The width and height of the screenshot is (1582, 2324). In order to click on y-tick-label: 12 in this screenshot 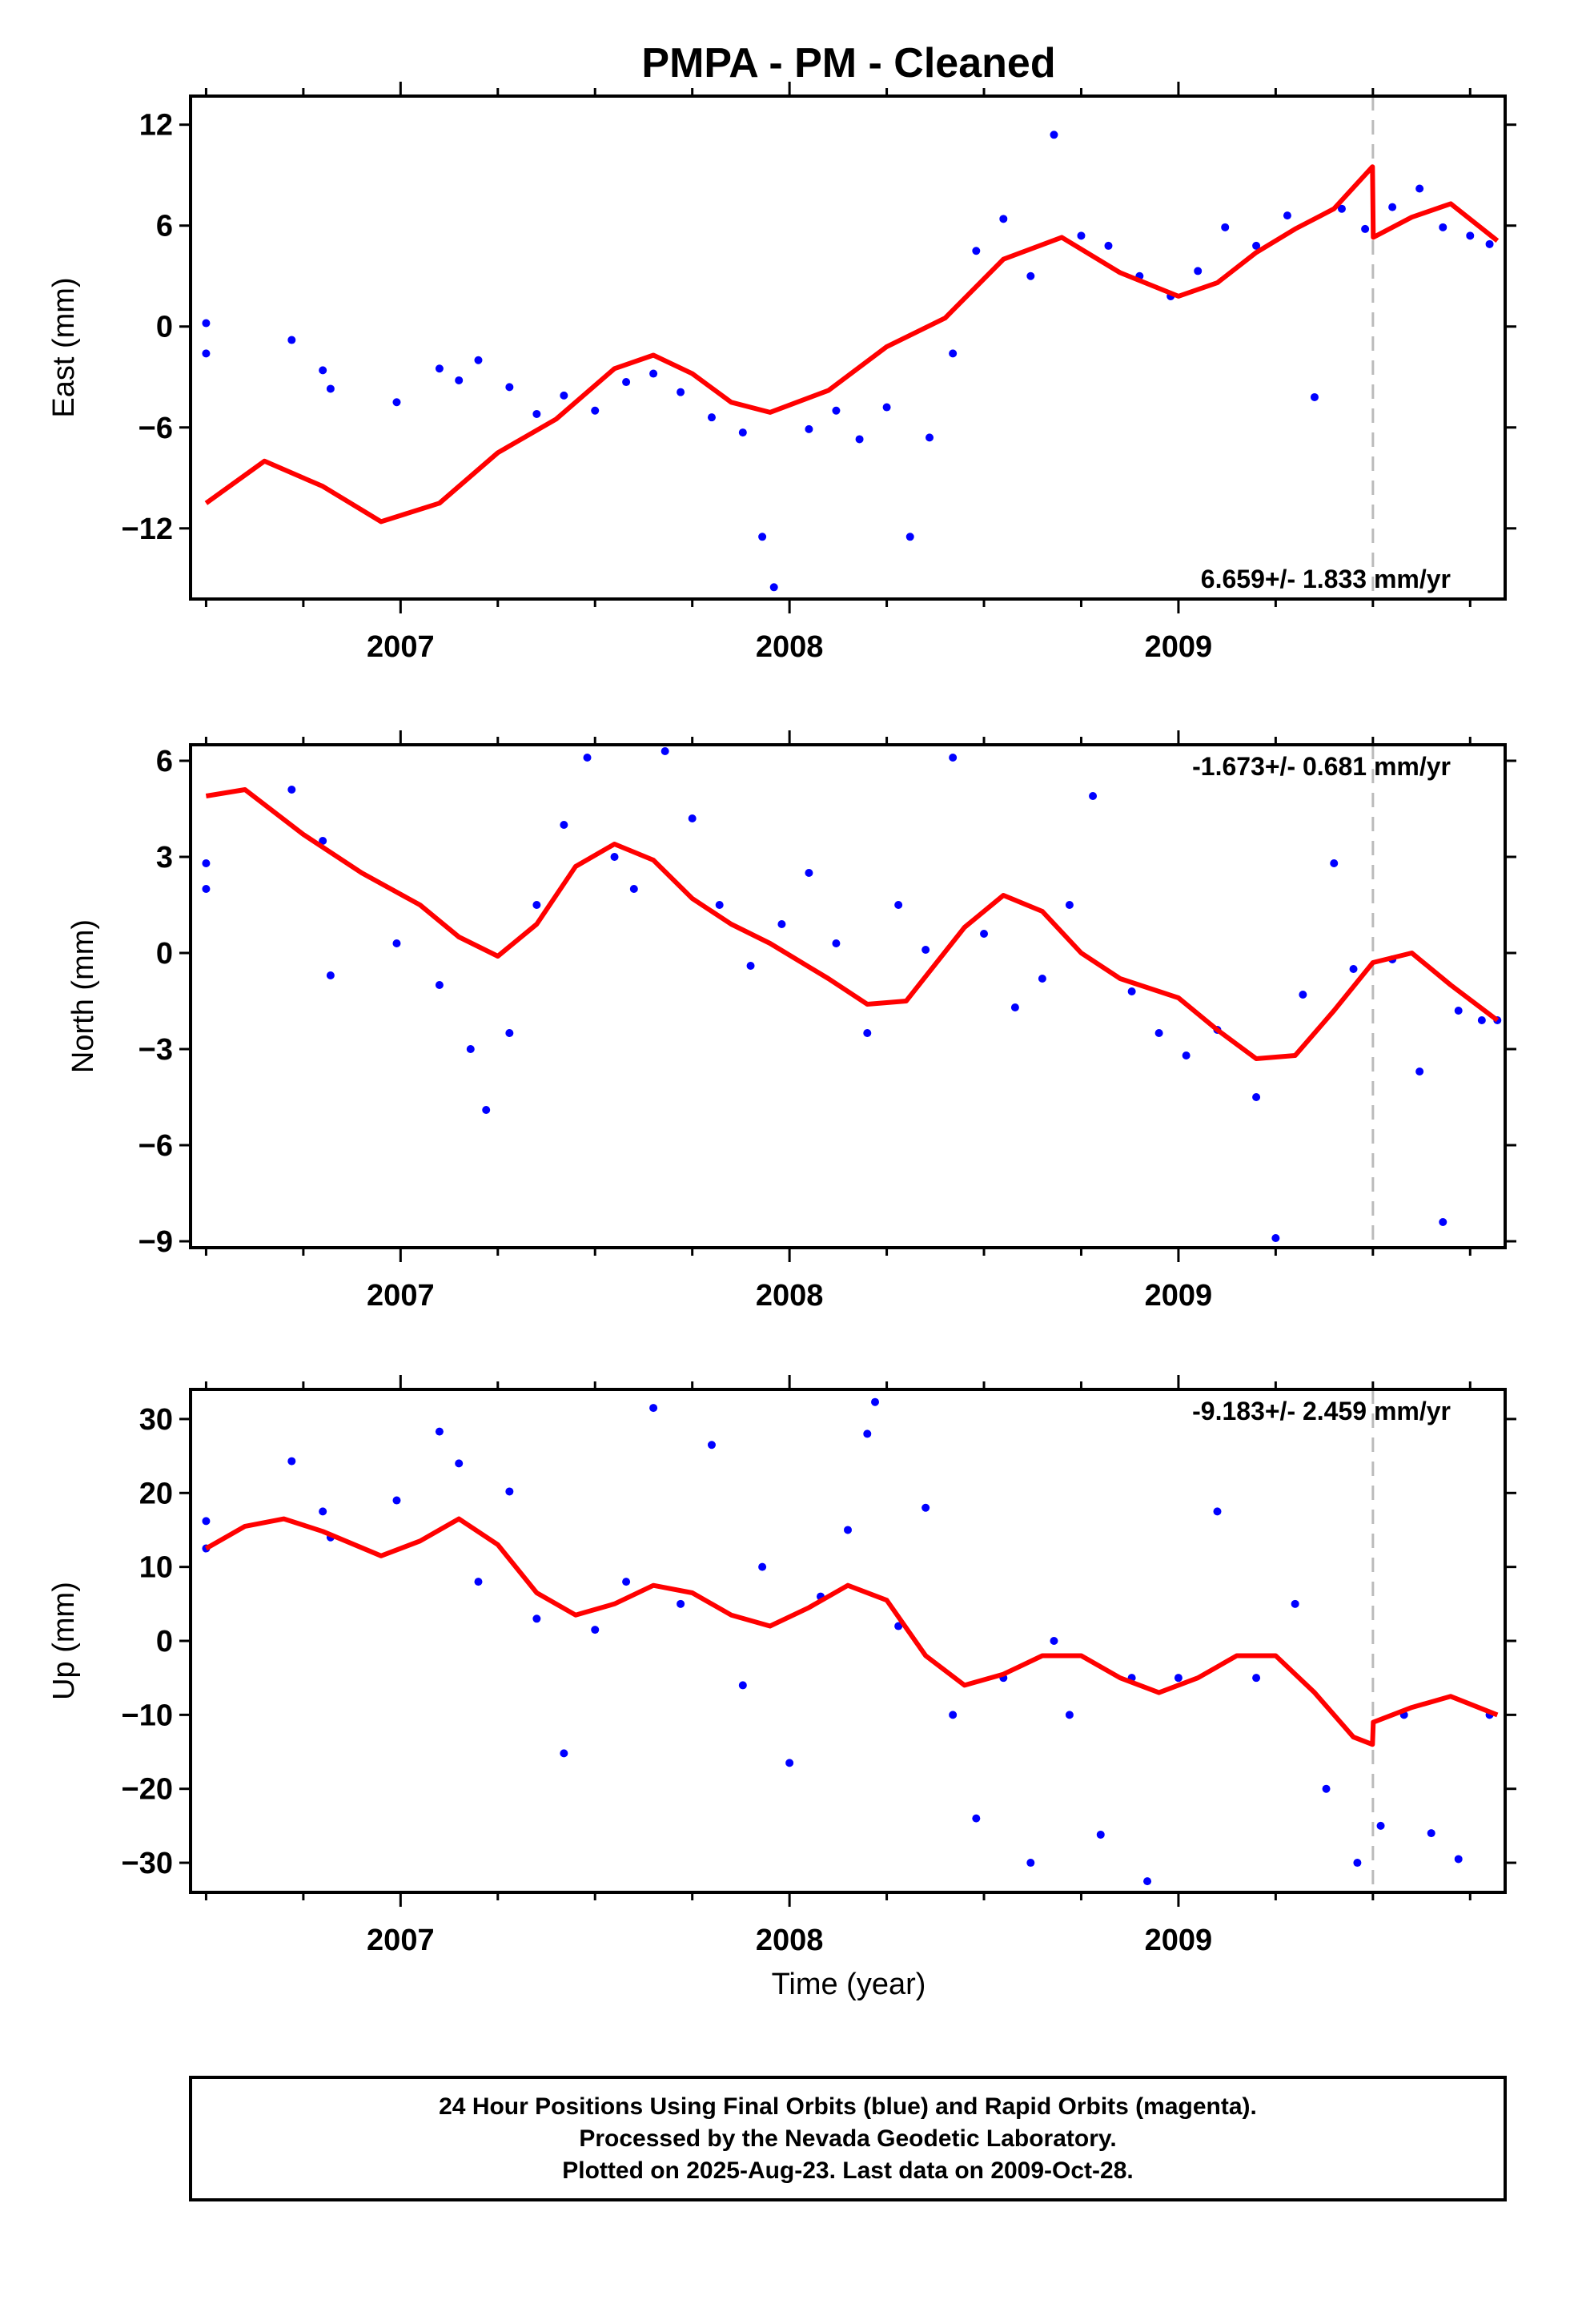, I will do `click(156, 126)`.